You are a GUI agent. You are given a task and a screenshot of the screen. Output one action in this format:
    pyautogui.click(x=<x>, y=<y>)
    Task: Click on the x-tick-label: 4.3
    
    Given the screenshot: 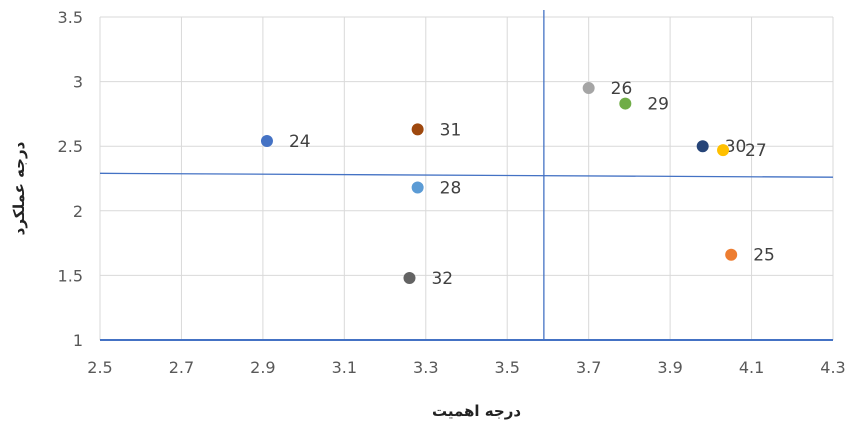 What is the action you would take?
    pyautogui.click(x=832, y=367)
    